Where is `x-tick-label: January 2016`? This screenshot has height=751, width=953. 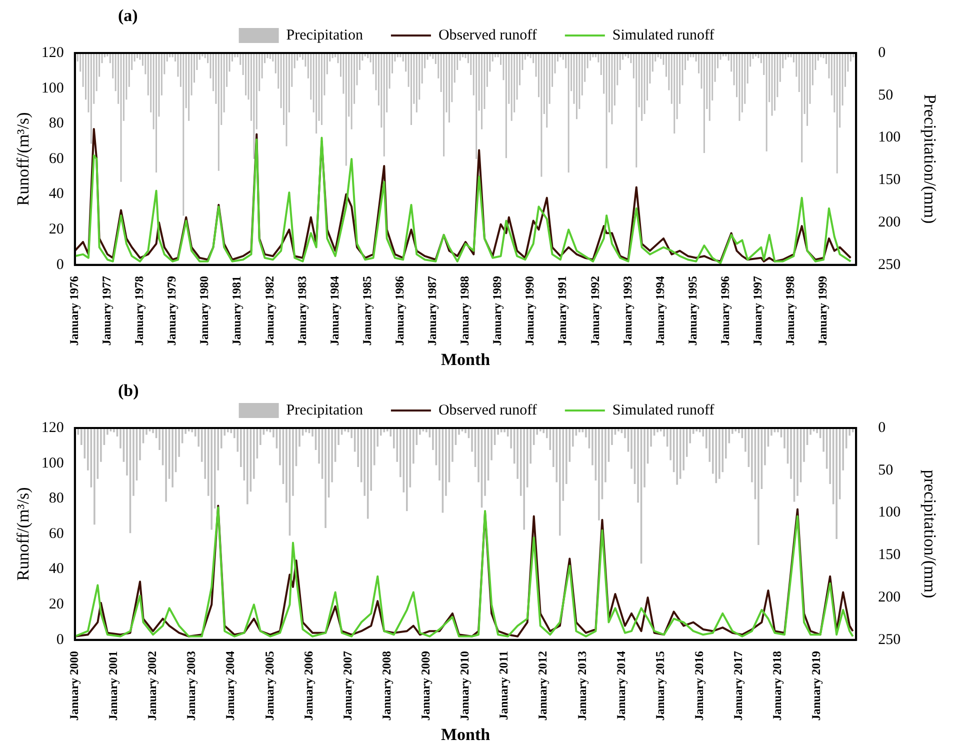 x-tick-label: January 2016 is located at coordinates (699, 685).